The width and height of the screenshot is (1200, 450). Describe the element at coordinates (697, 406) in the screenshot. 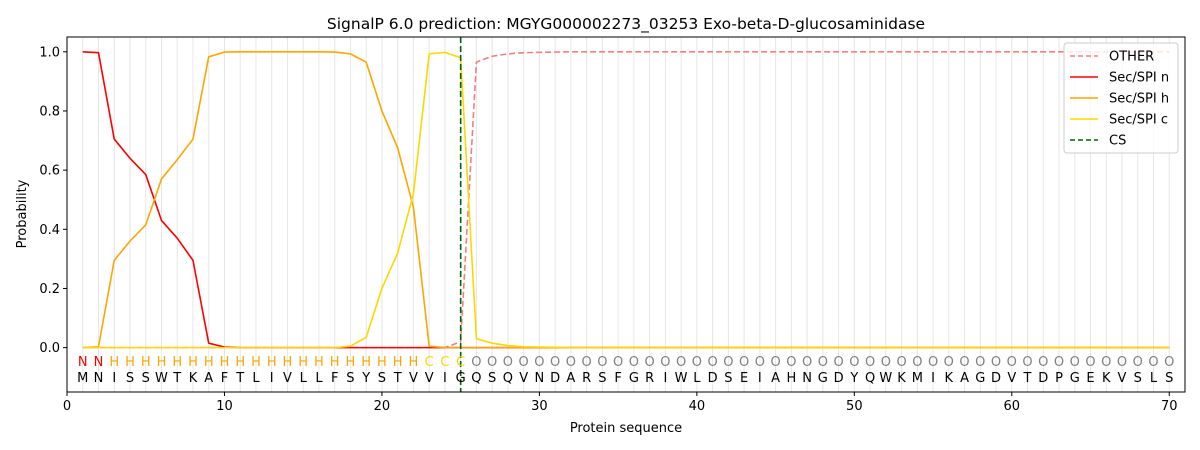

I see `x-tick-label: 40` at that location.